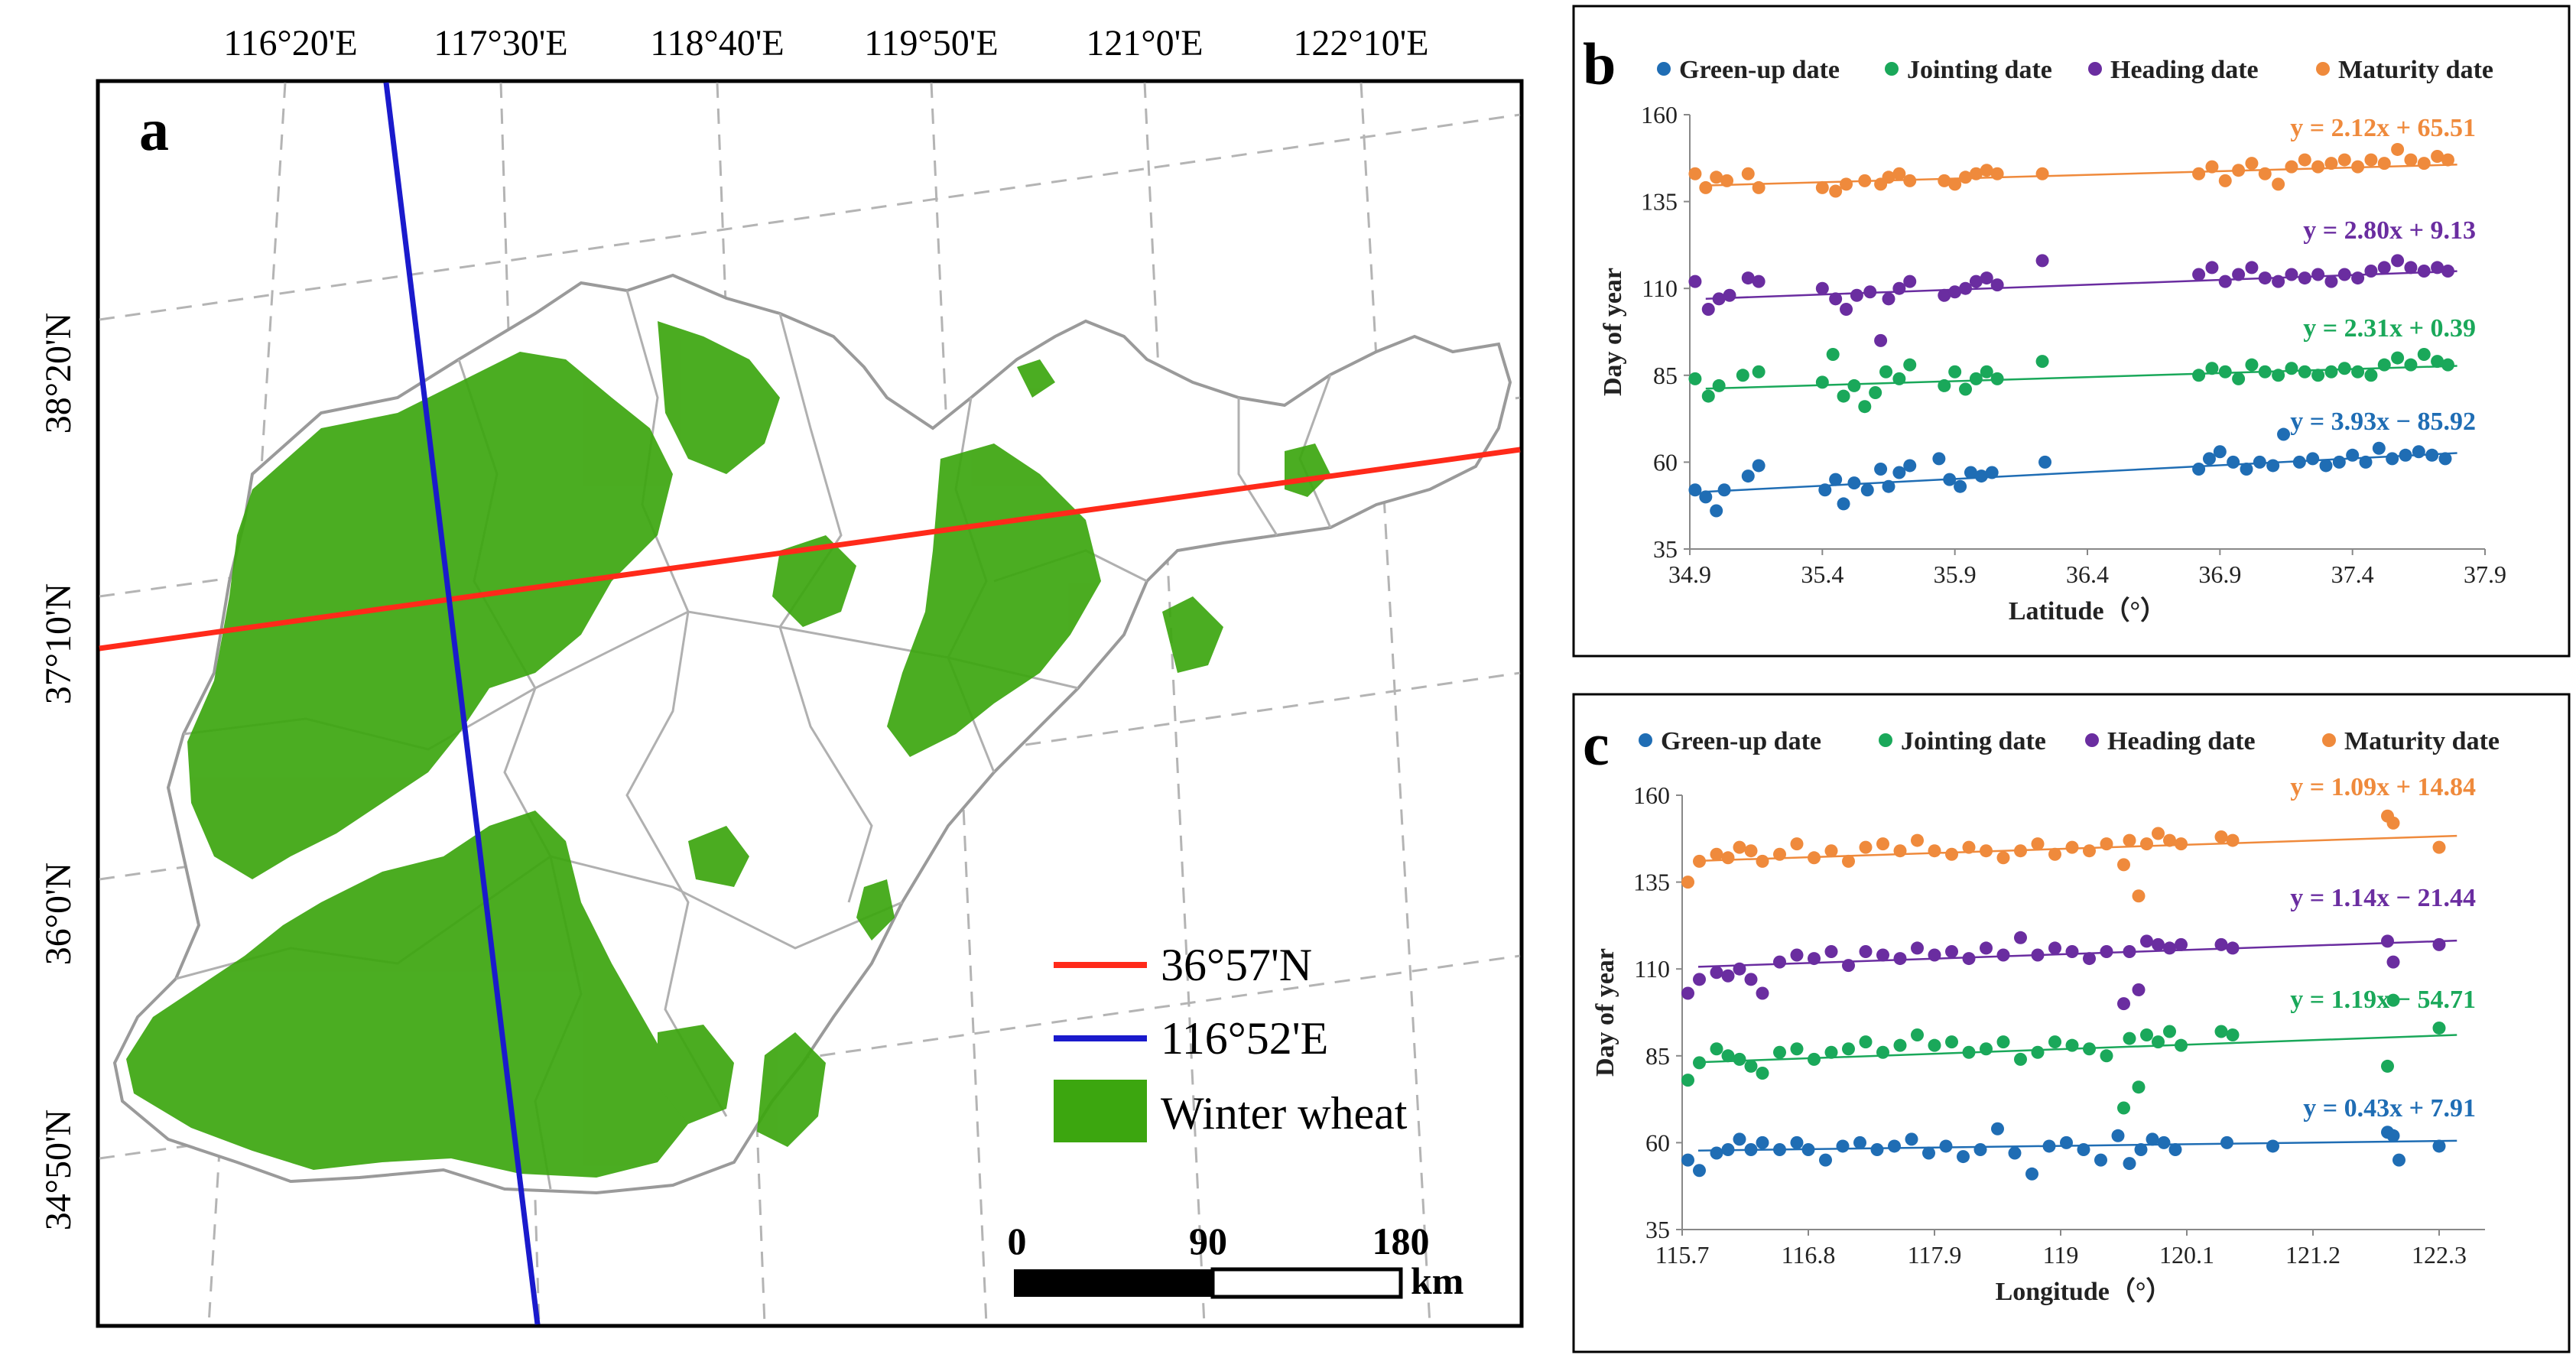 Image resolution: width=2576 pixels, height=1358 pixels. What do you see at coordinates (1666, 549) in the screenshot?
I see `y-tick-label: 35` at bounding box center [1666, 549].